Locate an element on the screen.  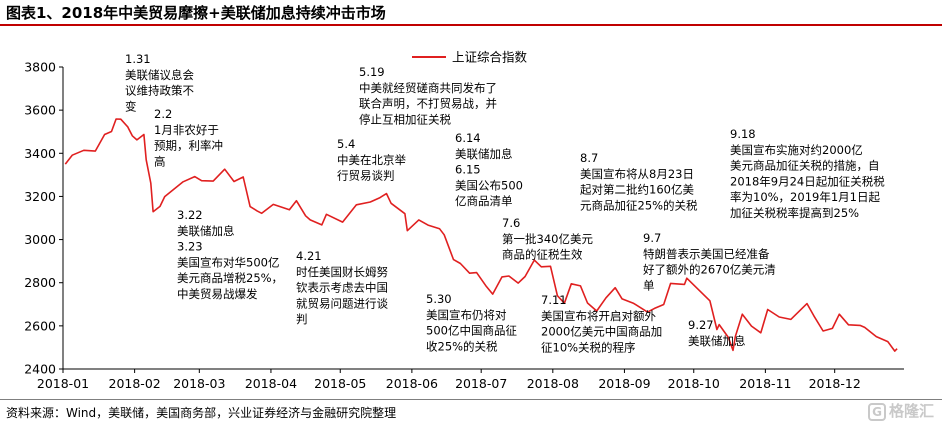
annotation-text: 8.7 美国宣布将从8月23日起对第二批约160亿美元商品加征25%的关税 is located at coordinates (639, 181).